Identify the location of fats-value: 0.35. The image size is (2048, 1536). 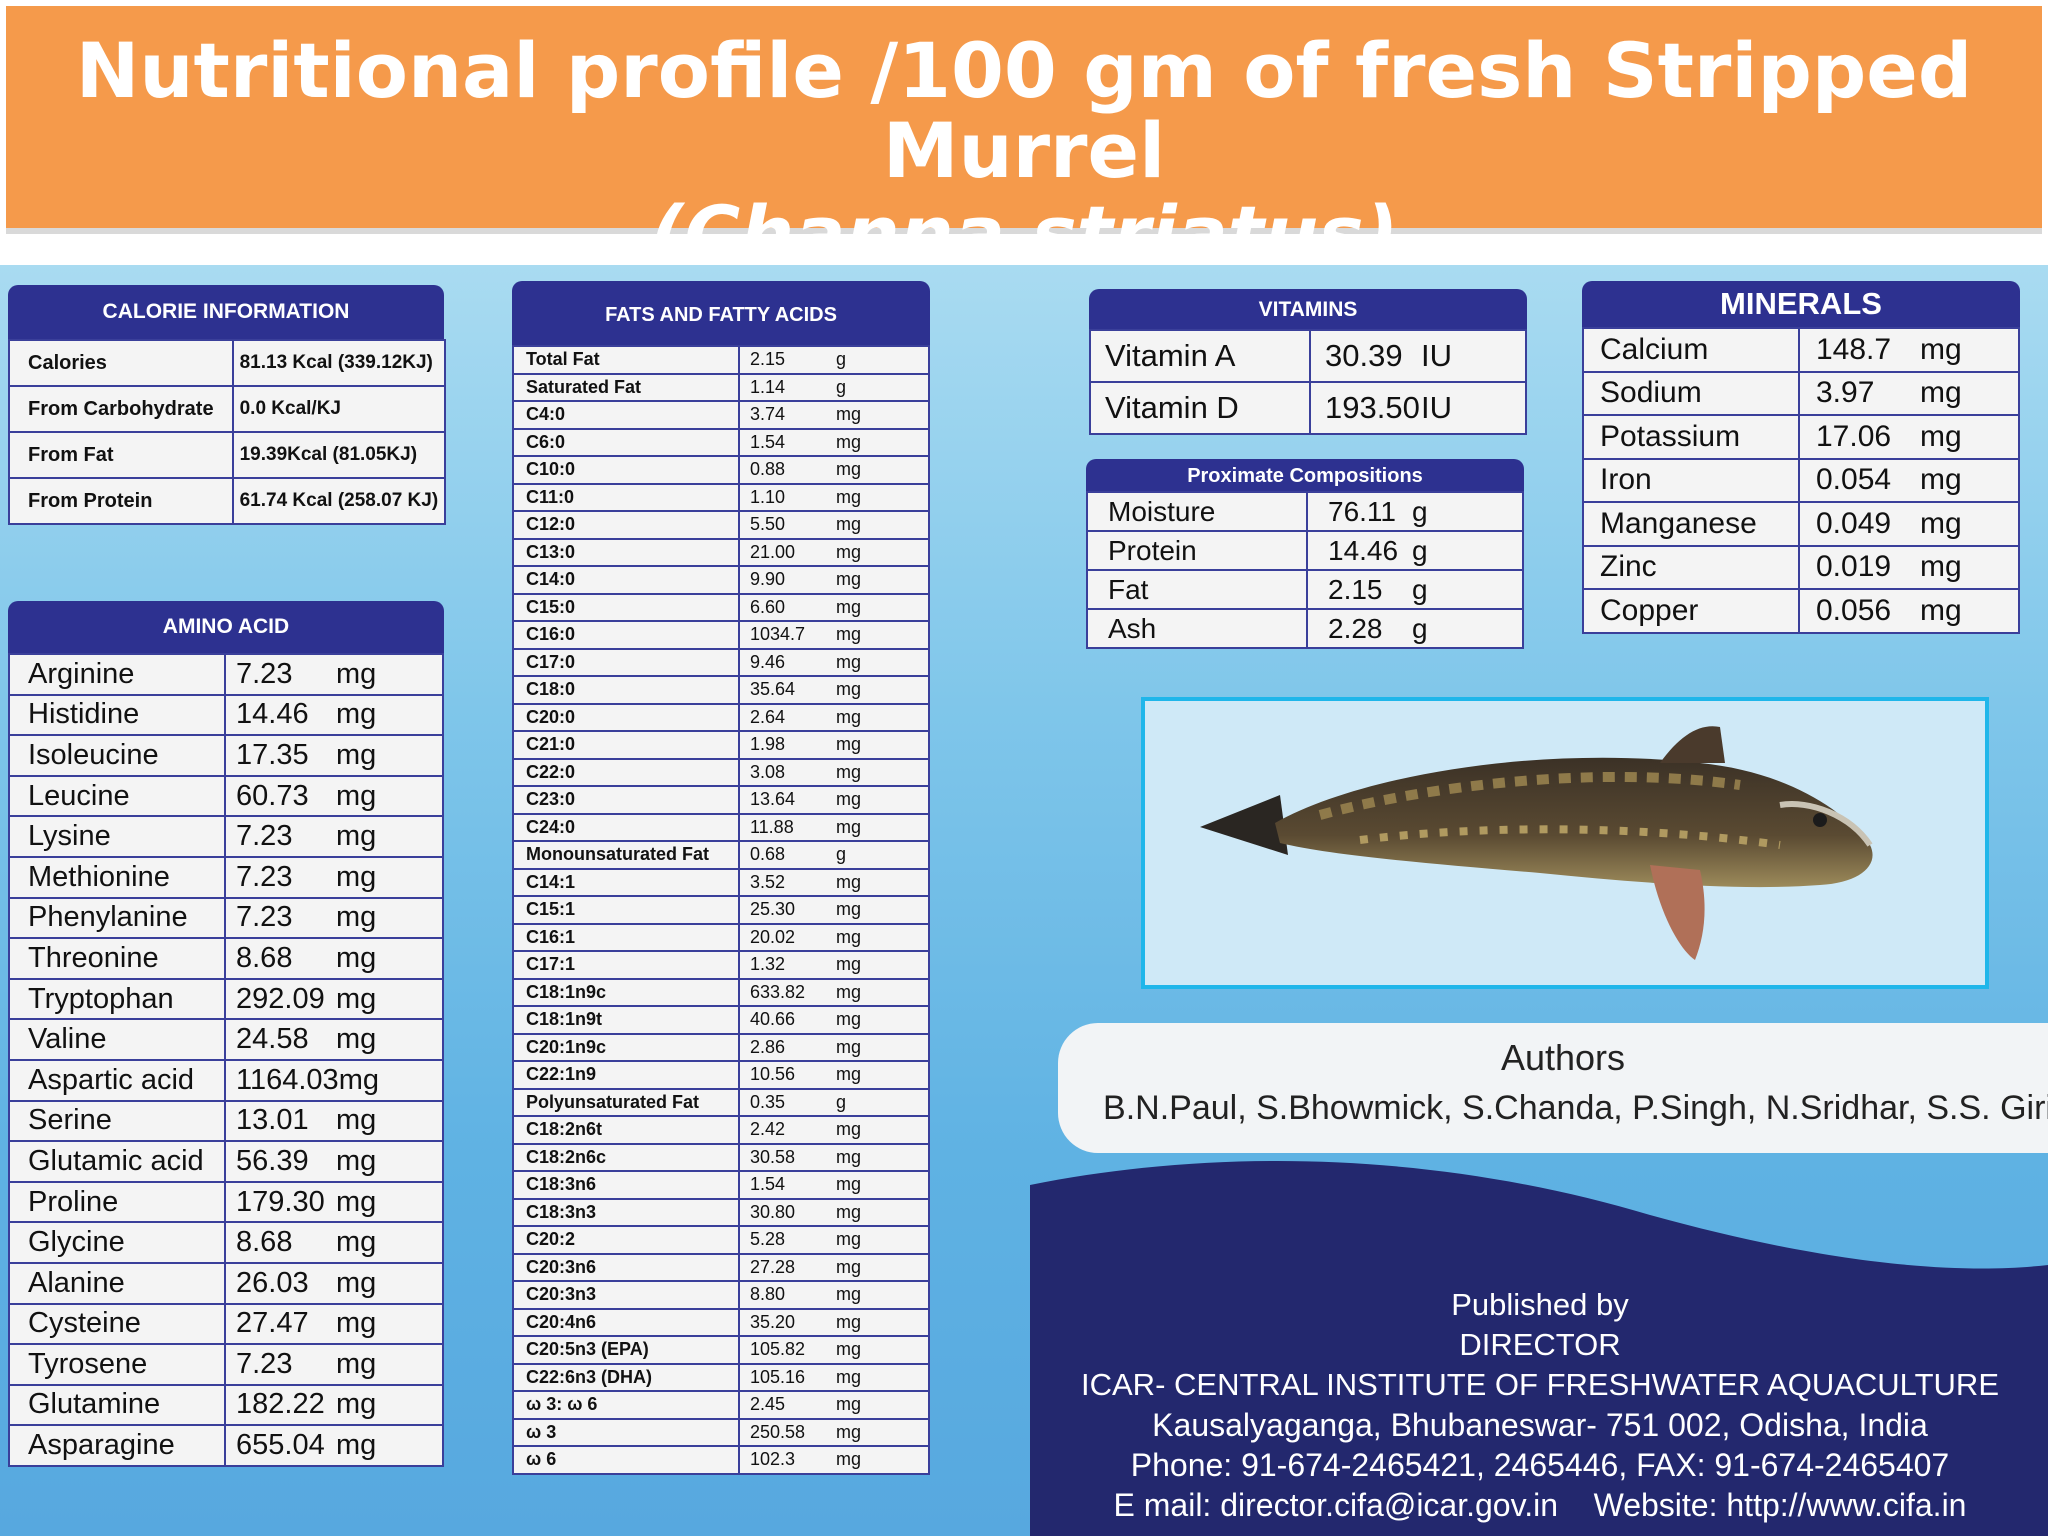
(768, 1101).